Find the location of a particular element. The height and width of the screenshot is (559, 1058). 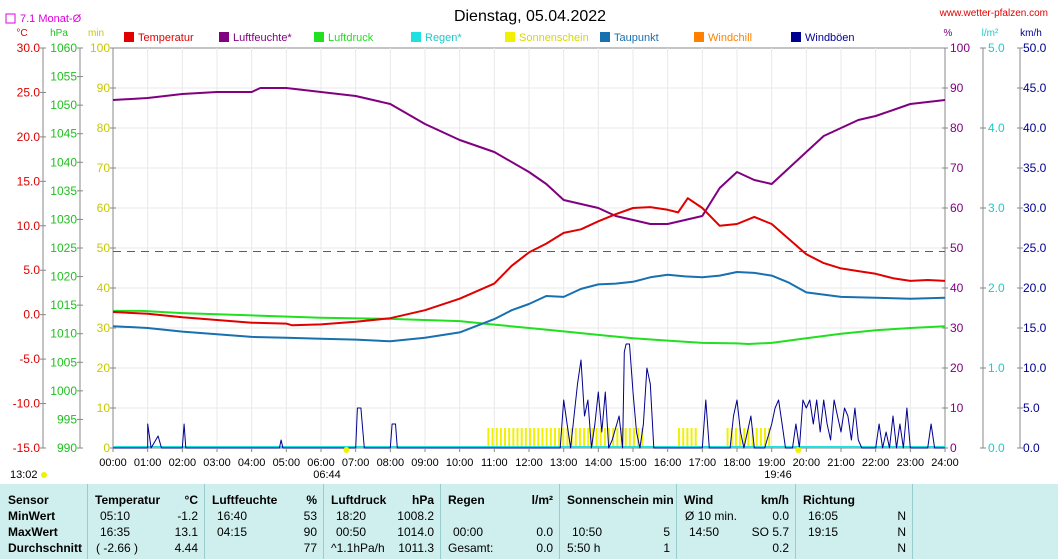

axis-sunshine-tick: 20 is located at coordinates (104, 368).